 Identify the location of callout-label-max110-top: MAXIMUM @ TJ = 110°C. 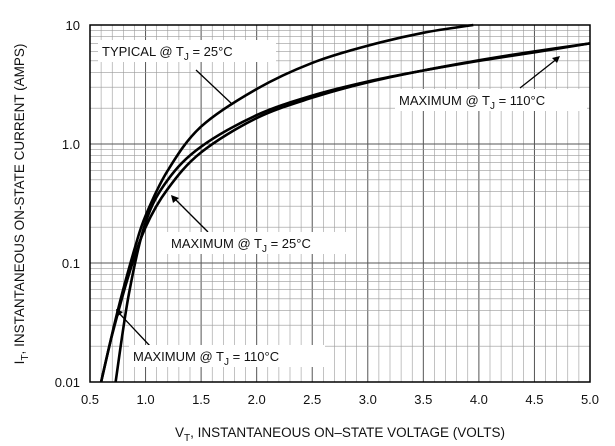
(472, 102).